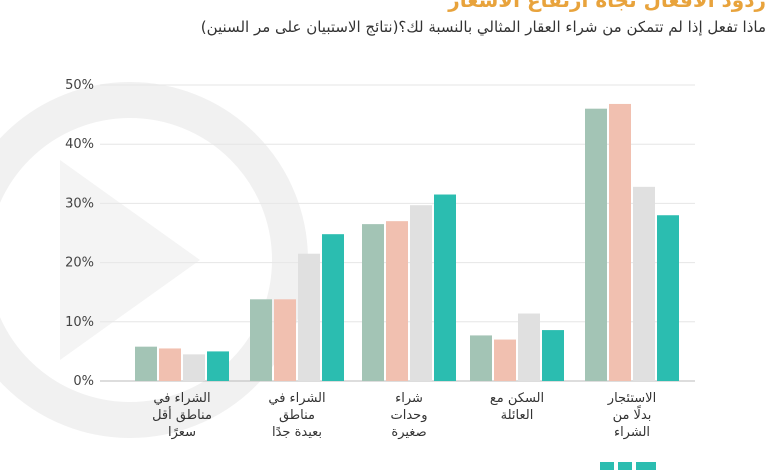 The image size is (780, 470). Describe the element at coordinates (517, 398) in the screenshot. I see `x-tick-label: السكن مع` at that location.